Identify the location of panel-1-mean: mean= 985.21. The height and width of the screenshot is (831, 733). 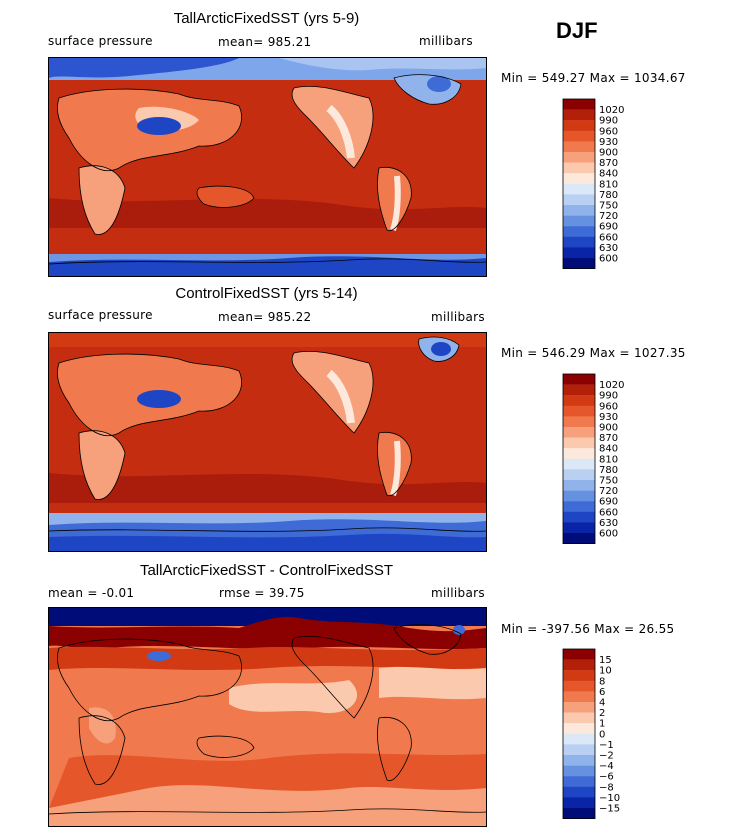
(265, 42).